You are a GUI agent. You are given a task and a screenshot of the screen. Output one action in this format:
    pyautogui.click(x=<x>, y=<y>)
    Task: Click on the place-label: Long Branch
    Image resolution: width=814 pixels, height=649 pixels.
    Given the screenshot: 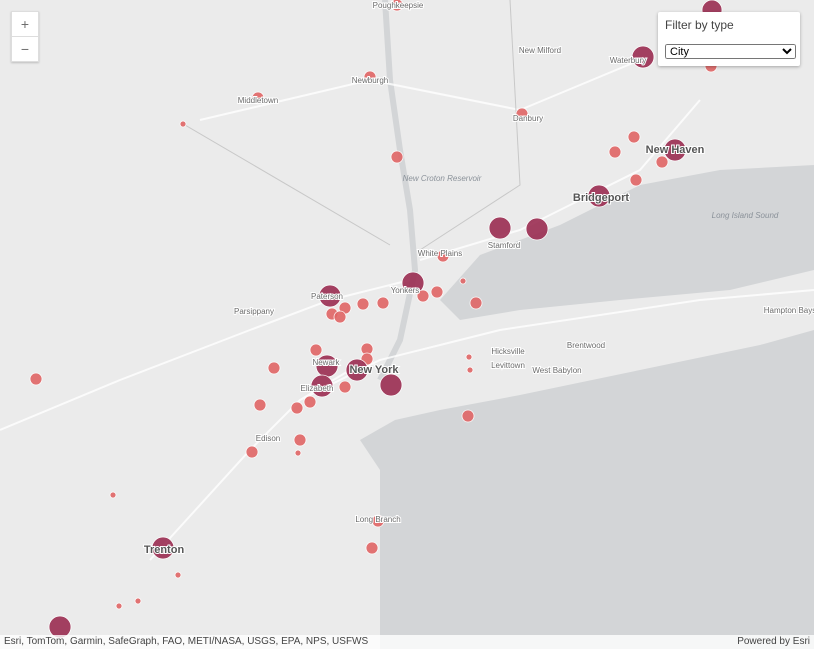 What is the action you would take?
    pyautogui.click(x=377, y=519)
    